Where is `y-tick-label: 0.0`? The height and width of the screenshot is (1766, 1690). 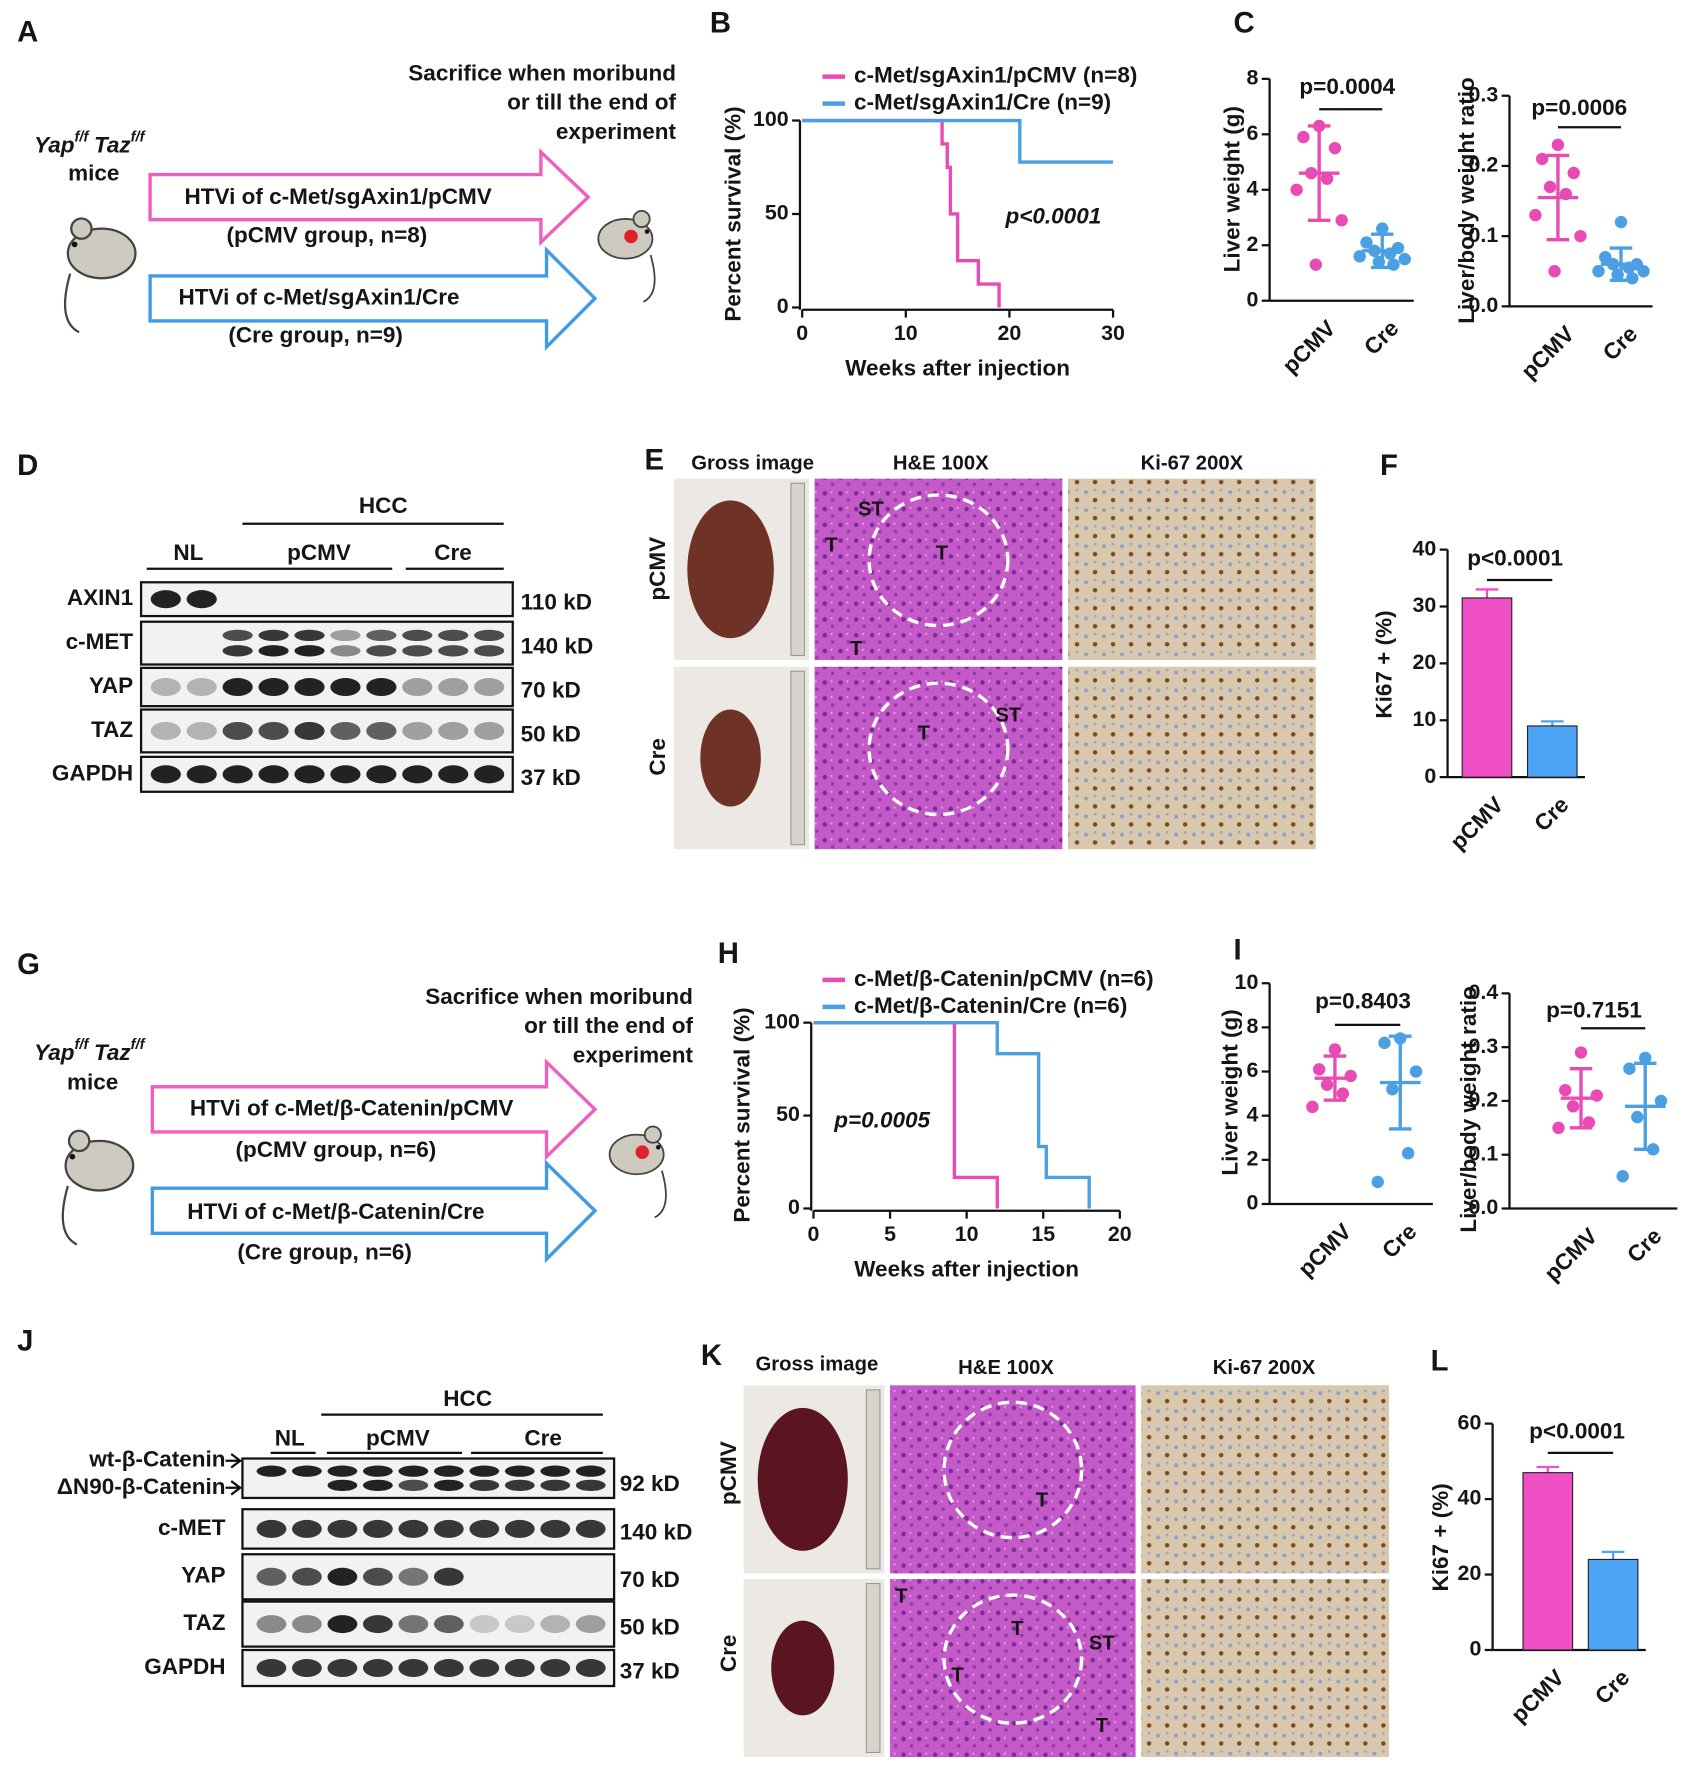 y-tick-label: 0.0 is located at coordinates (1484, 1207).